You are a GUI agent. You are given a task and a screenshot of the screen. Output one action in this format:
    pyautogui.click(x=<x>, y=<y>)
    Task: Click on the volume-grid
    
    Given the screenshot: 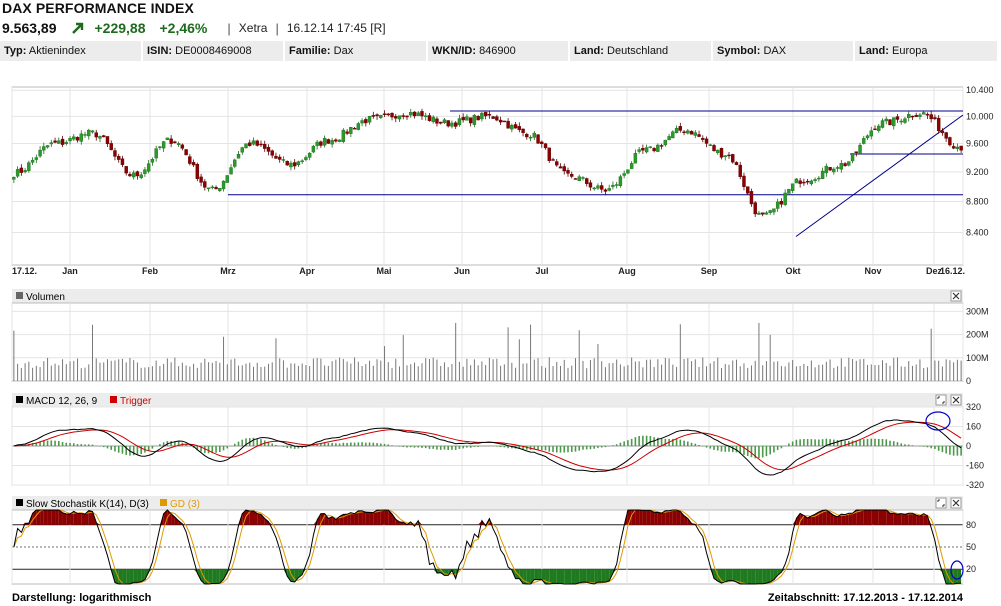 What is the action you would take?
    pyautogui.click(x=487, y=342)
    